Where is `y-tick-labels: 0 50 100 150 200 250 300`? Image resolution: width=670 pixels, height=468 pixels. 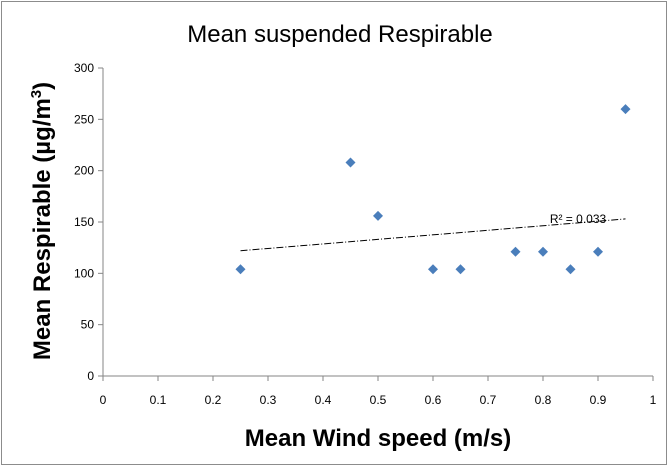 y-tick-labels: 0 50 100 150 200 250 300 is located at coordinates (88, 222).